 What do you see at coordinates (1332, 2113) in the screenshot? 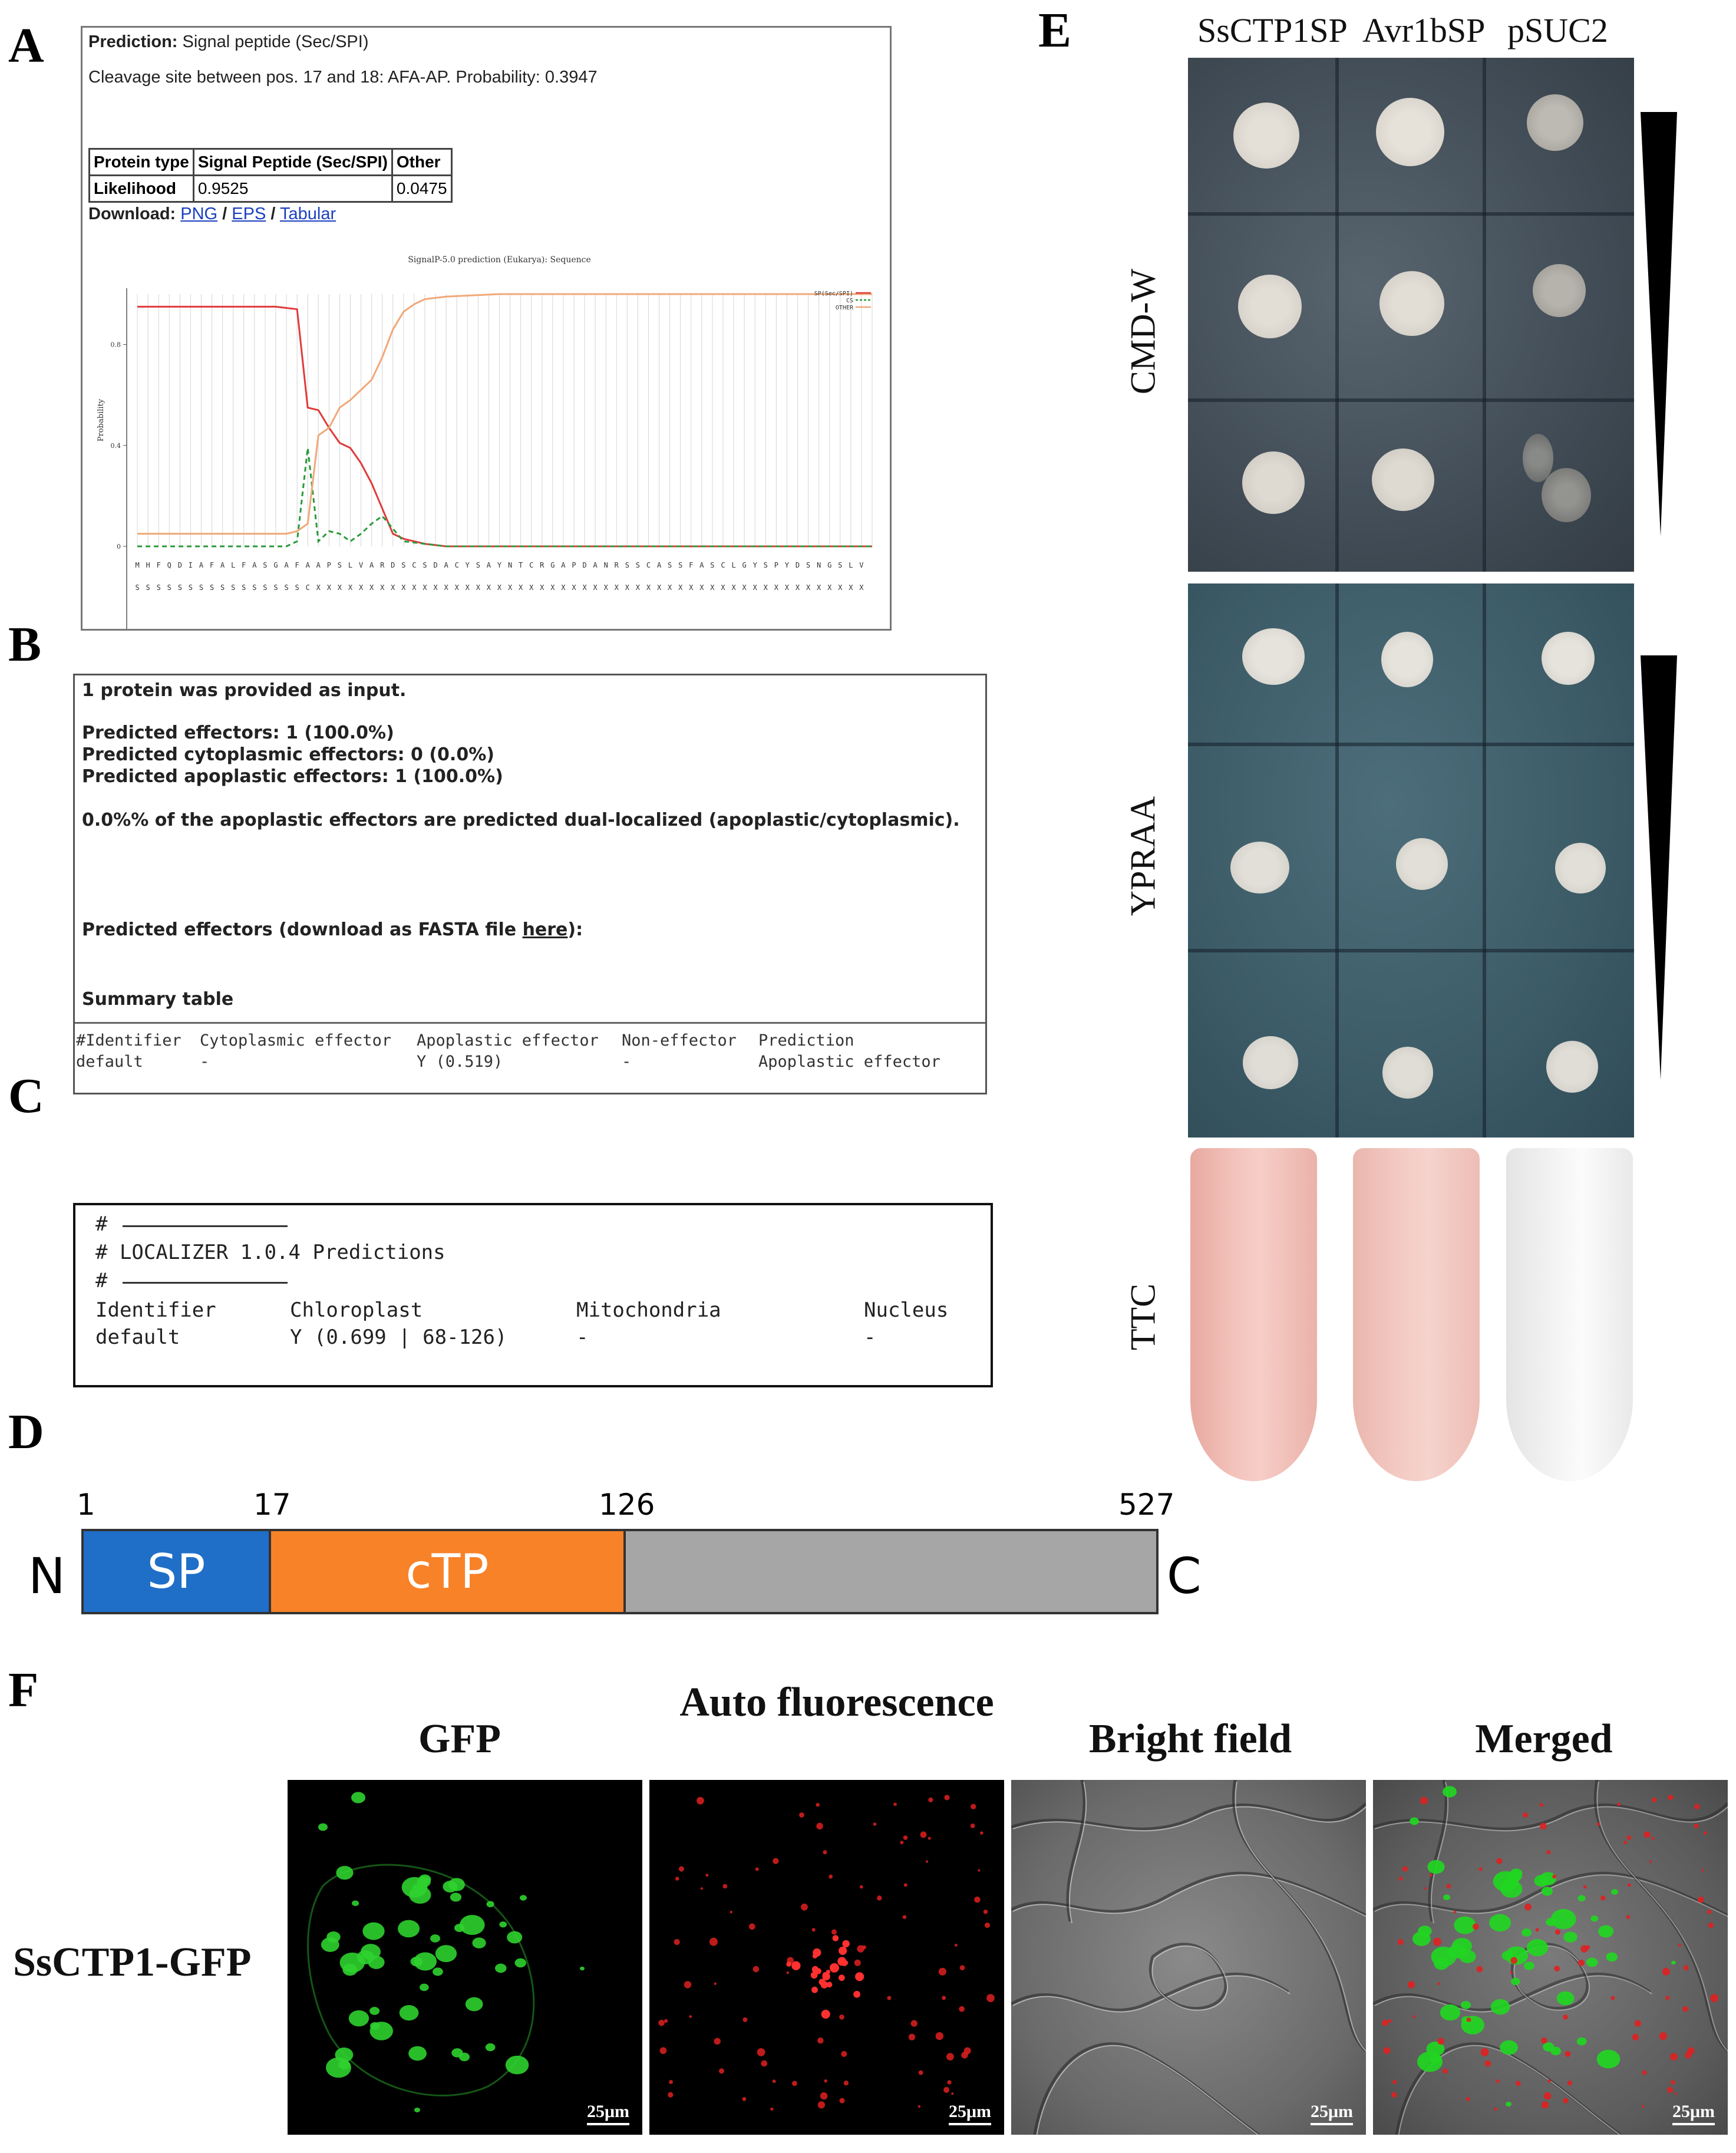
I see `scale-bar: 25μm` at bounding box center [1332, 2113].